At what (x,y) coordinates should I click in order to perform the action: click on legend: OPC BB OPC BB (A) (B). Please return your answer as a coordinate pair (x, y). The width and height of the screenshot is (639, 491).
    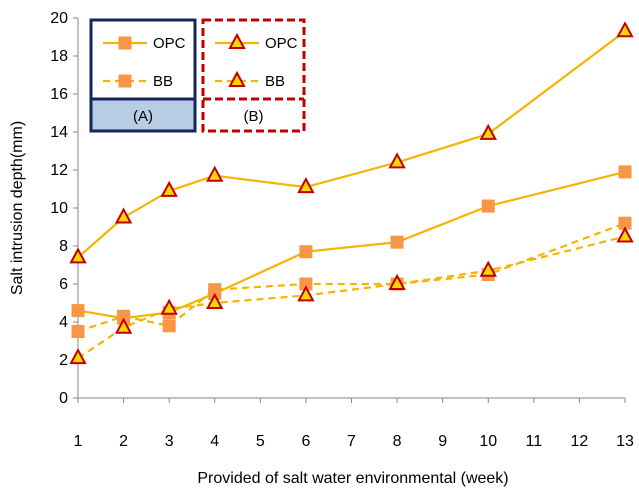
    Looking at the image, I should click on (197, 75).